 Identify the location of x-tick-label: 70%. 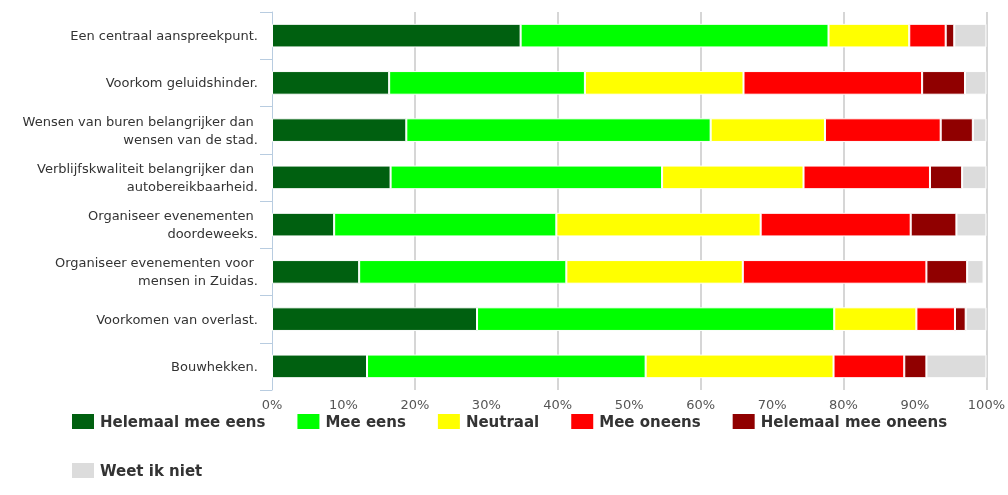
(772, 404).